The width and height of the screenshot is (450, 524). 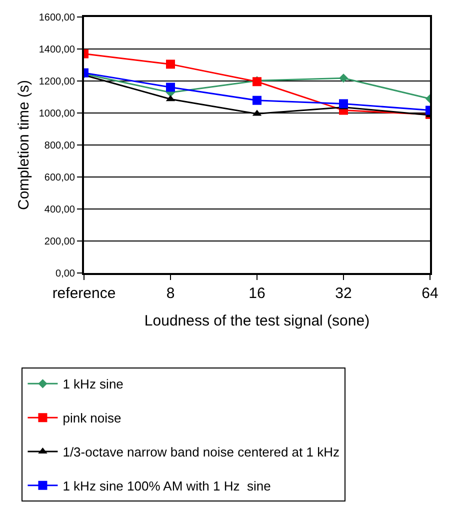 I want to click on x-tick-label: 16, so click(x=257, y=293).